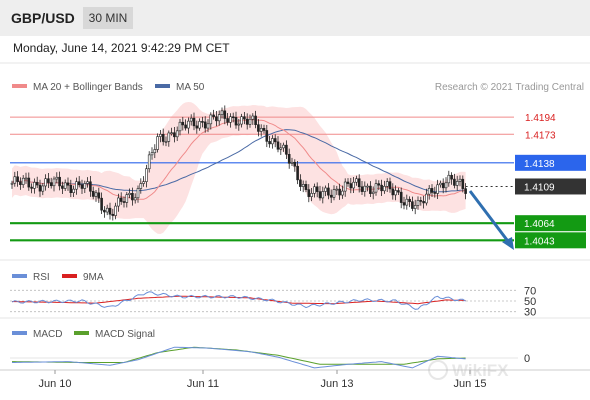 The height and width of the screenshot is (400, 590). What do you see at coordinates (162, 86) in the screenshot?
I see `ma50-legend-swatch` at bounding box center [162, 86].